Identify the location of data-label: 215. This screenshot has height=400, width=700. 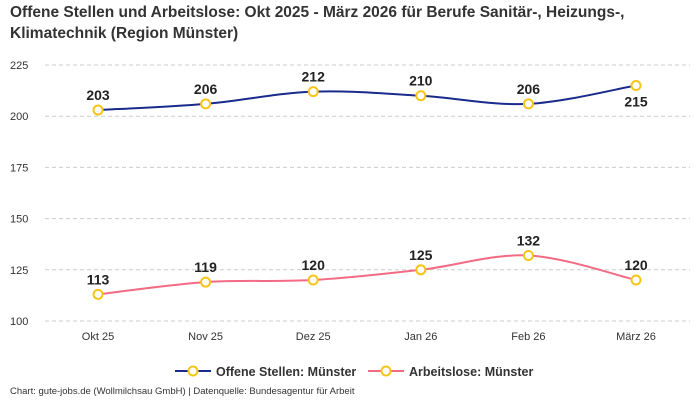
(636, 101).